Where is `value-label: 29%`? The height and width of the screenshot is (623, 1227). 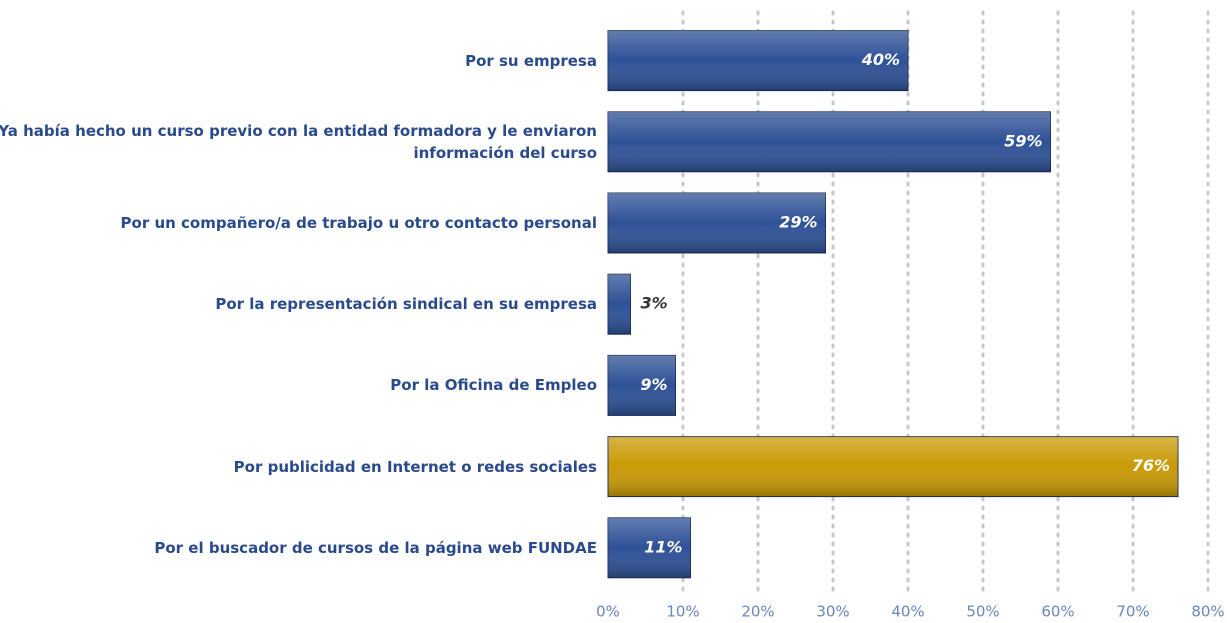 value-label: 29% is located at coordinates (798, 222).